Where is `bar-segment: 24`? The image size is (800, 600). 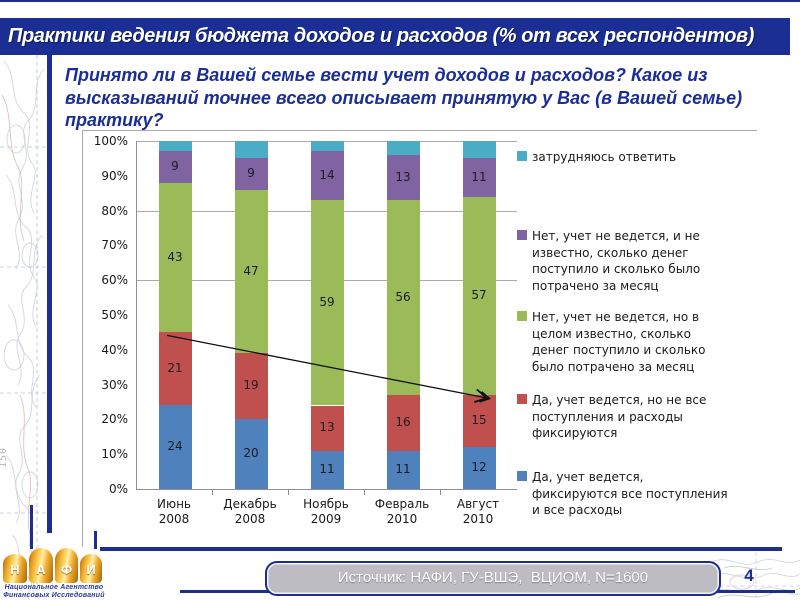 bar-segment: 24 is located at coordinates (175, 447).